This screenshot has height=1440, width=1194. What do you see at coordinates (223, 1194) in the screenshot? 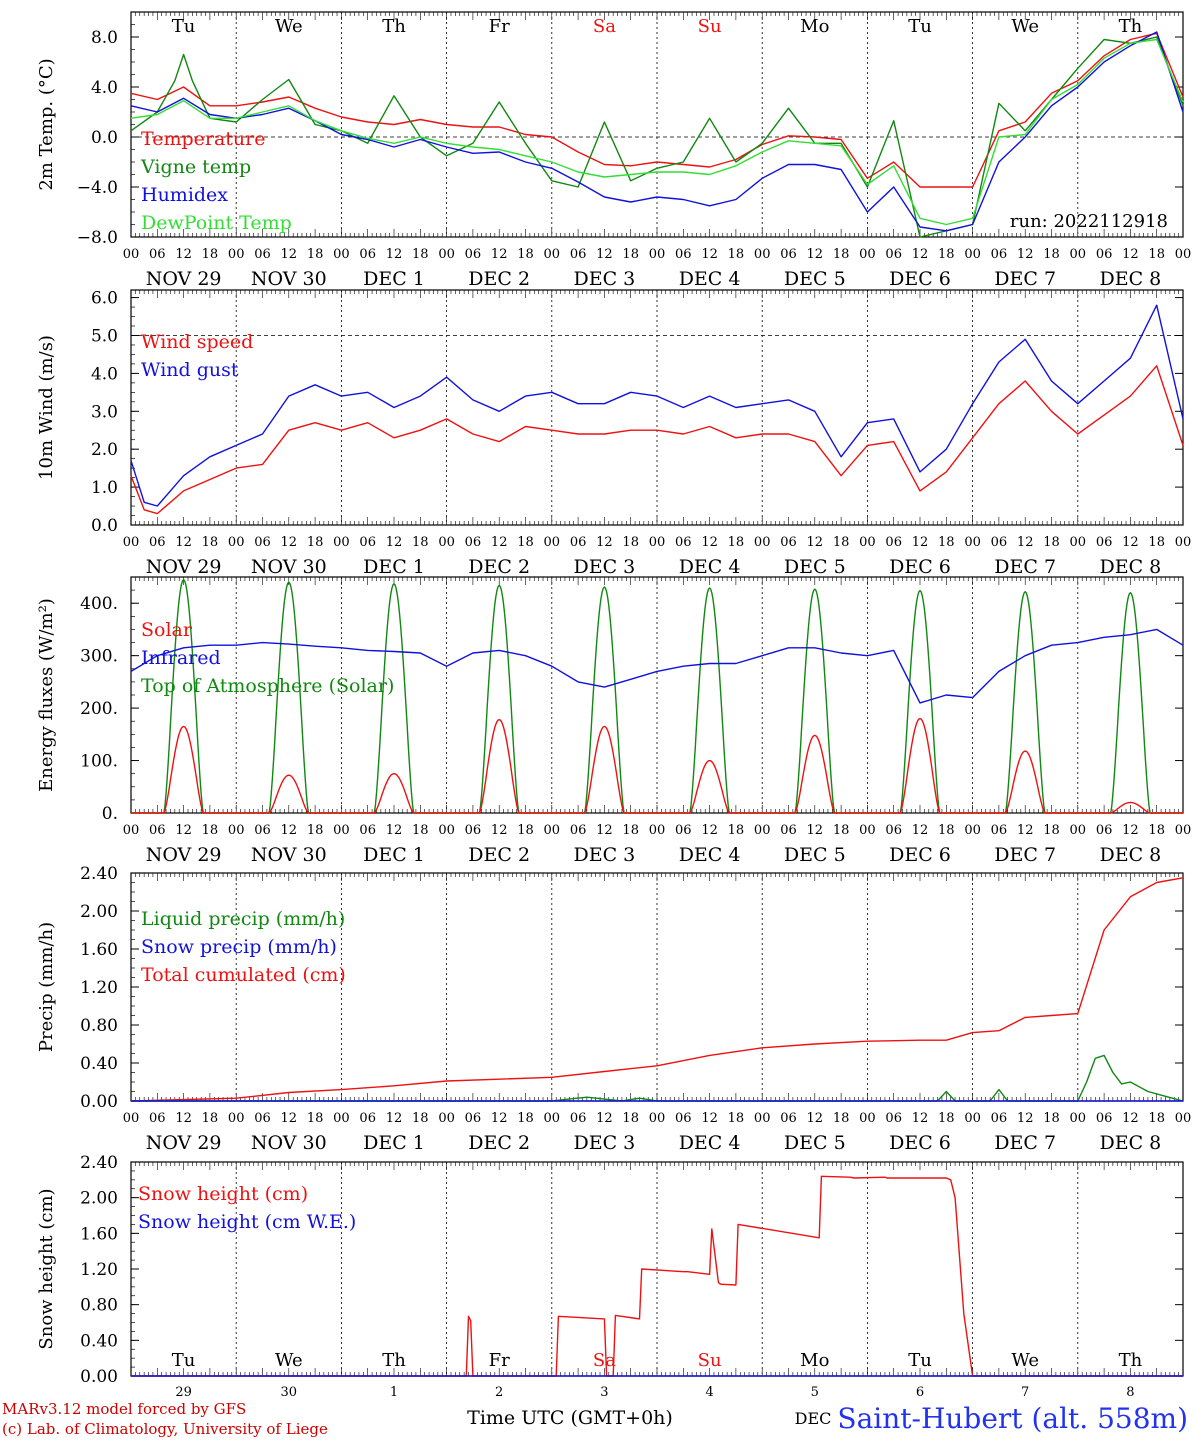
I see `legend-entry: Snow height (cm)` at bounding box center [223, 1194].